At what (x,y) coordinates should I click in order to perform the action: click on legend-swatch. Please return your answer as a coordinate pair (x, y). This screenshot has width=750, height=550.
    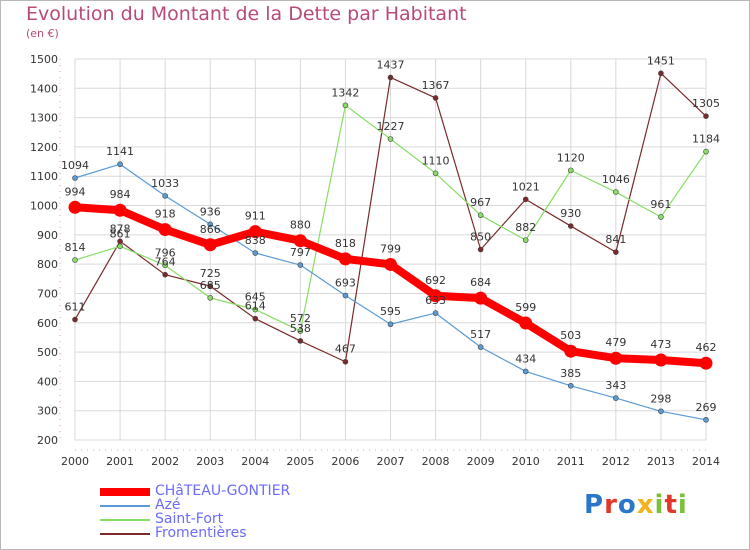
    Looking at the image, I should click on (125, 506).